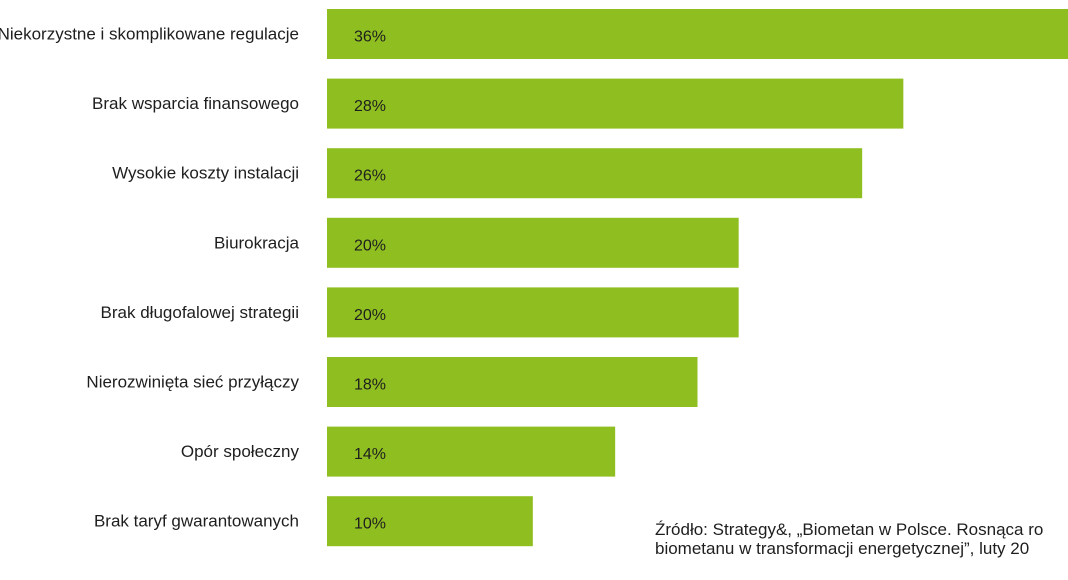 This screenshot has height=580, width=1068. What do you see at coordinates (240, 451) in the screenshot?
I see `category-label-opor-spoleczny: Opór społeczny` at bounding box center [240, 451].